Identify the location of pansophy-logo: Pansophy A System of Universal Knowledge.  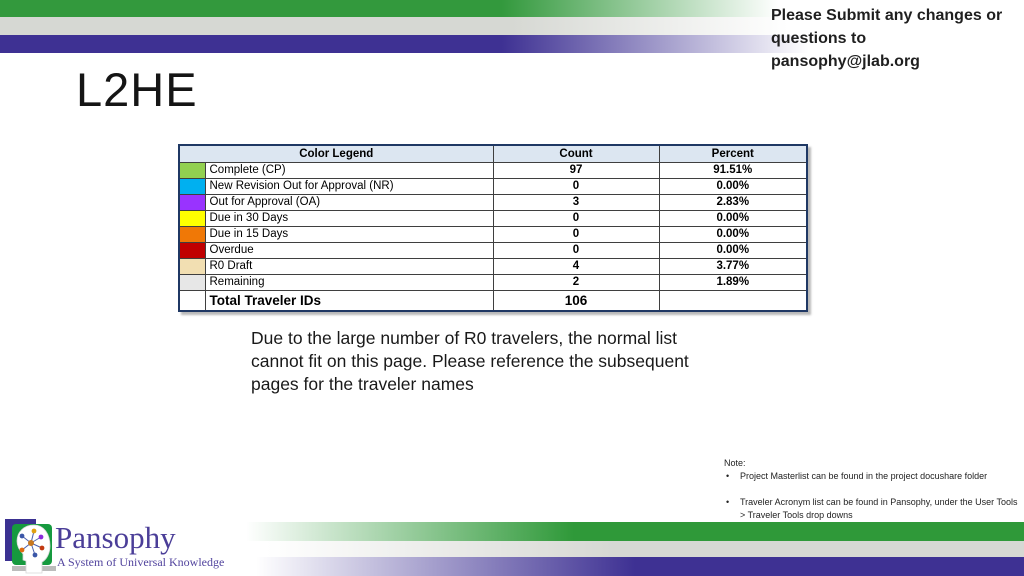
(129, 546).